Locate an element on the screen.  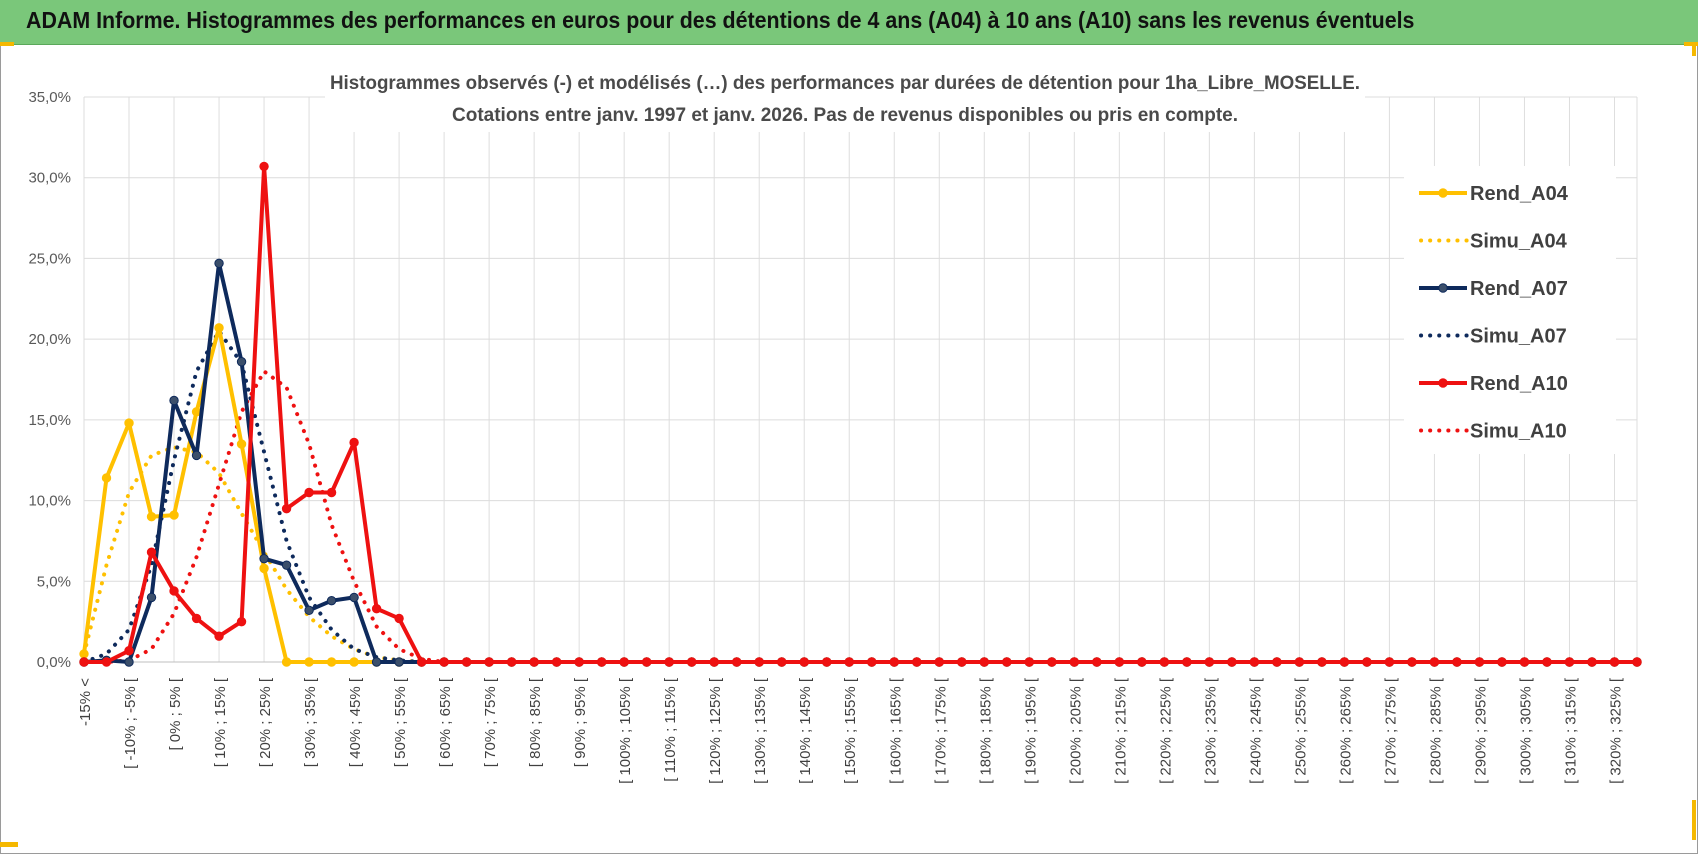
x-tick-label: [ 180% ; 185% [ is located at coordinates (985, 730).